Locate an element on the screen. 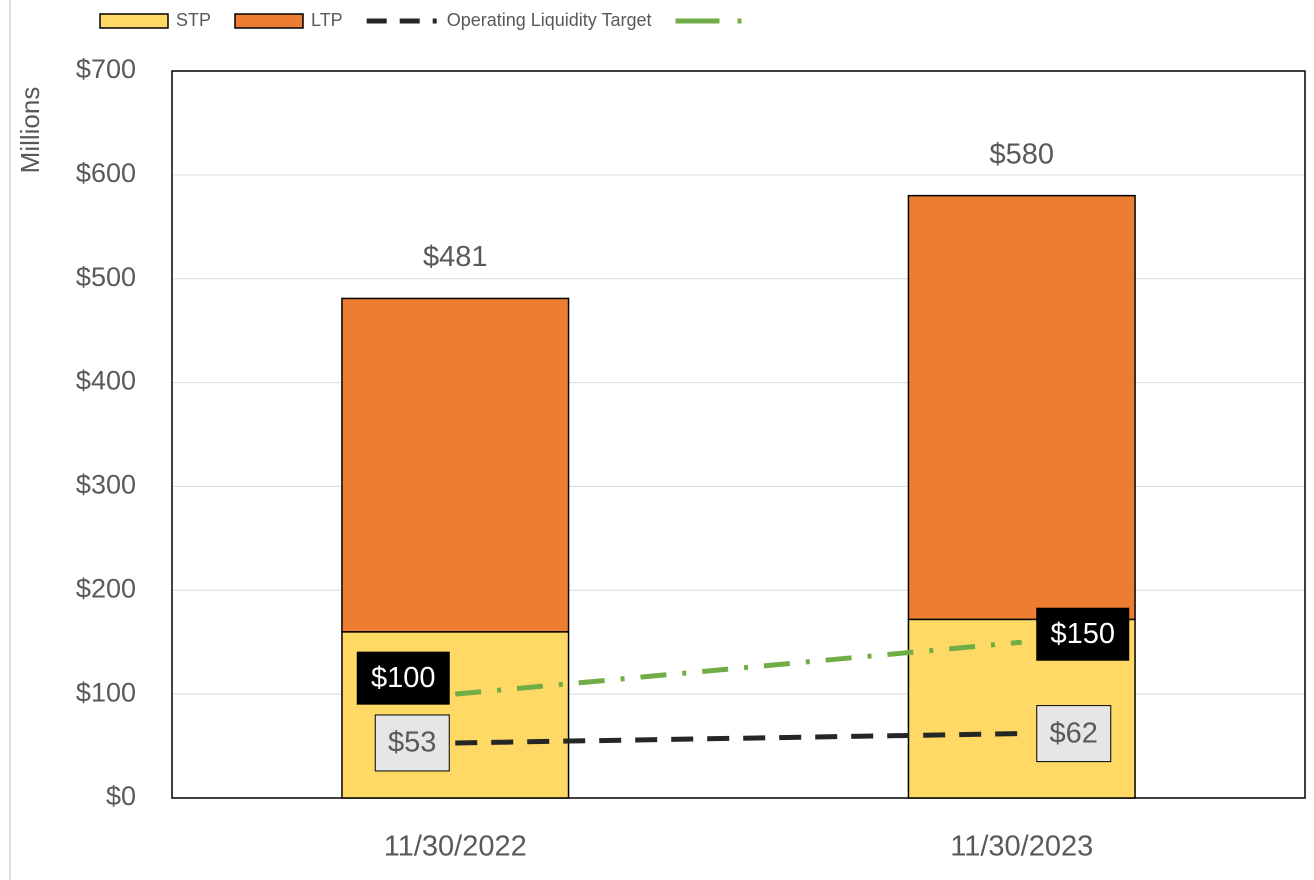  y-tick-label: $100 is located at coordinates (106, 692).